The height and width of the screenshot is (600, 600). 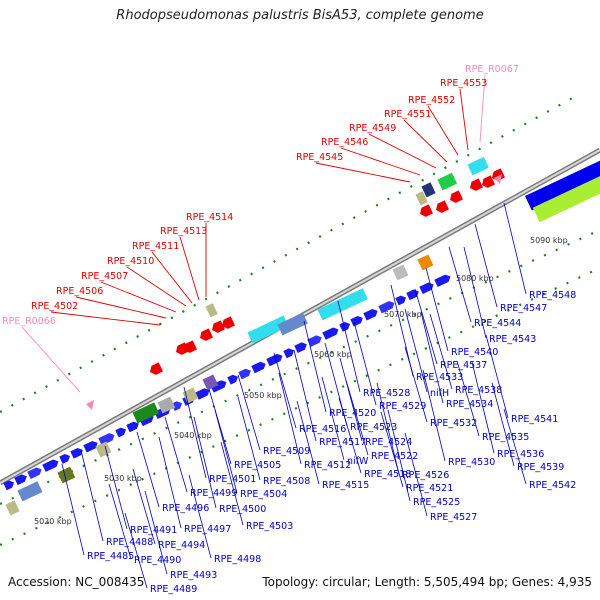 What do you see at coordinates (523, 308) in the screenshot?
I see `gene-label: RPE_4547` at bounding box center [523, 308].